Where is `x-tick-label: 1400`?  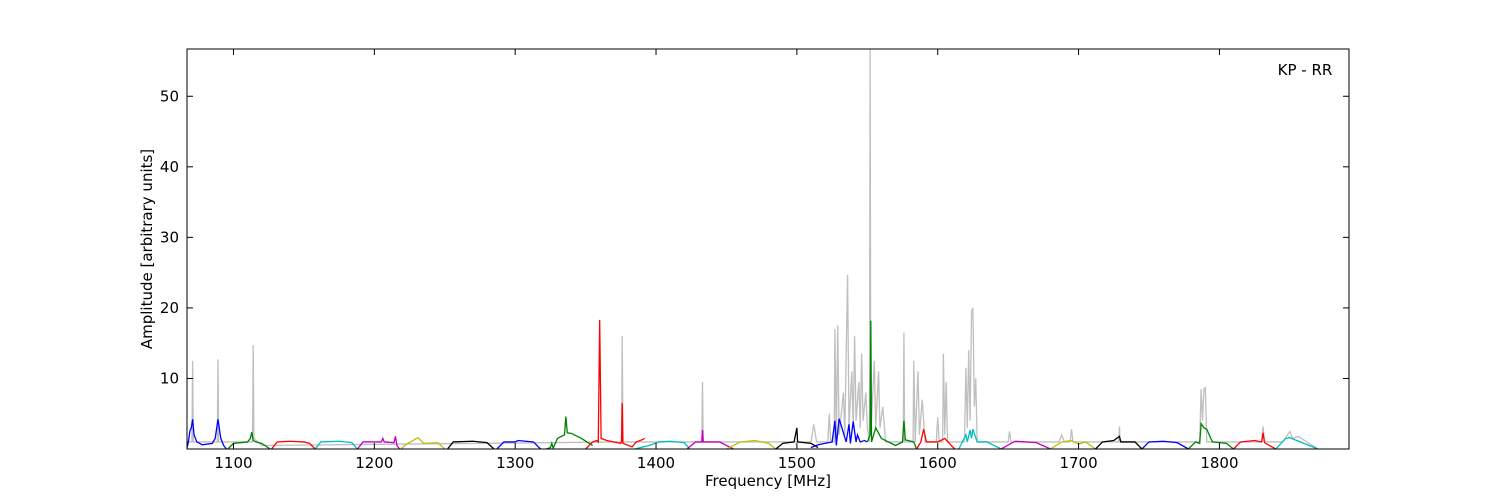 x-tick-label: 1400 is located at coordinates (656, 463).